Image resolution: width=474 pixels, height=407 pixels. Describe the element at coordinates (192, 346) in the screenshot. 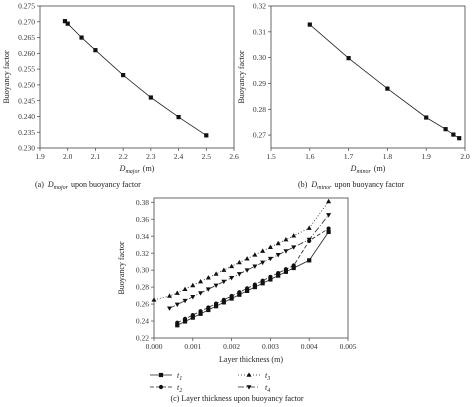

I see `x-tick-label: 0.001` at that location.